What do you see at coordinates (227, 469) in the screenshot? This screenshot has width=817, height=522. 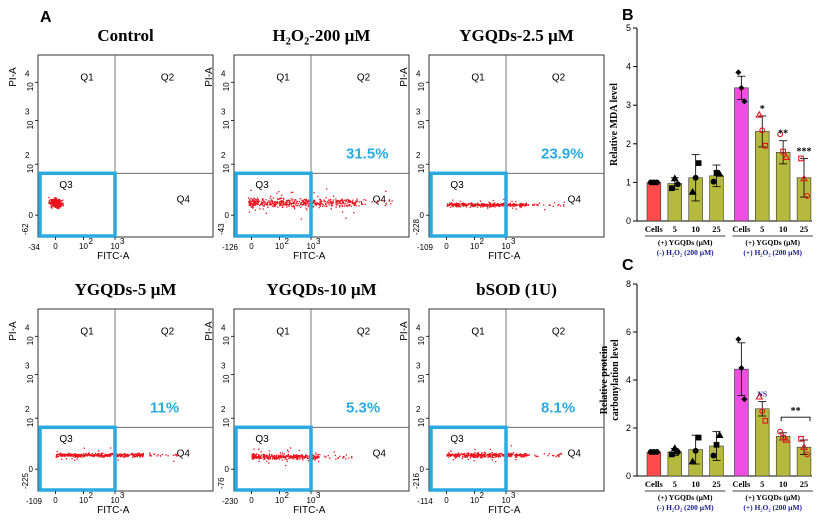 I see `flow-y-tick-label: 0` at bounding box center [227, 469].